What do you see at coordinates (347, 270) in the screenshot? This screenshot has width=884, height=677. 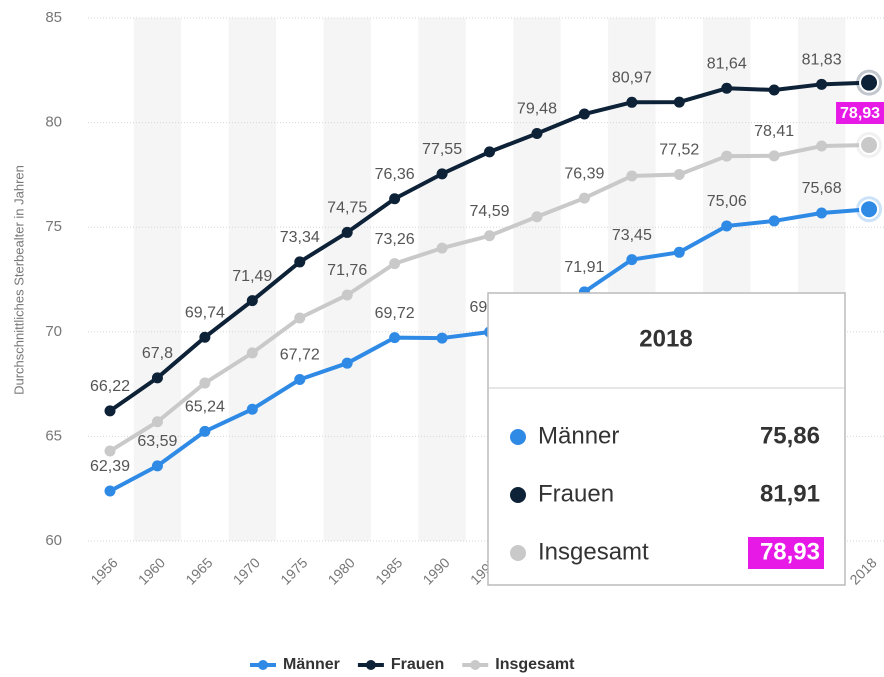 I see `data-label: 71,76` at bounding box center [347, 270].